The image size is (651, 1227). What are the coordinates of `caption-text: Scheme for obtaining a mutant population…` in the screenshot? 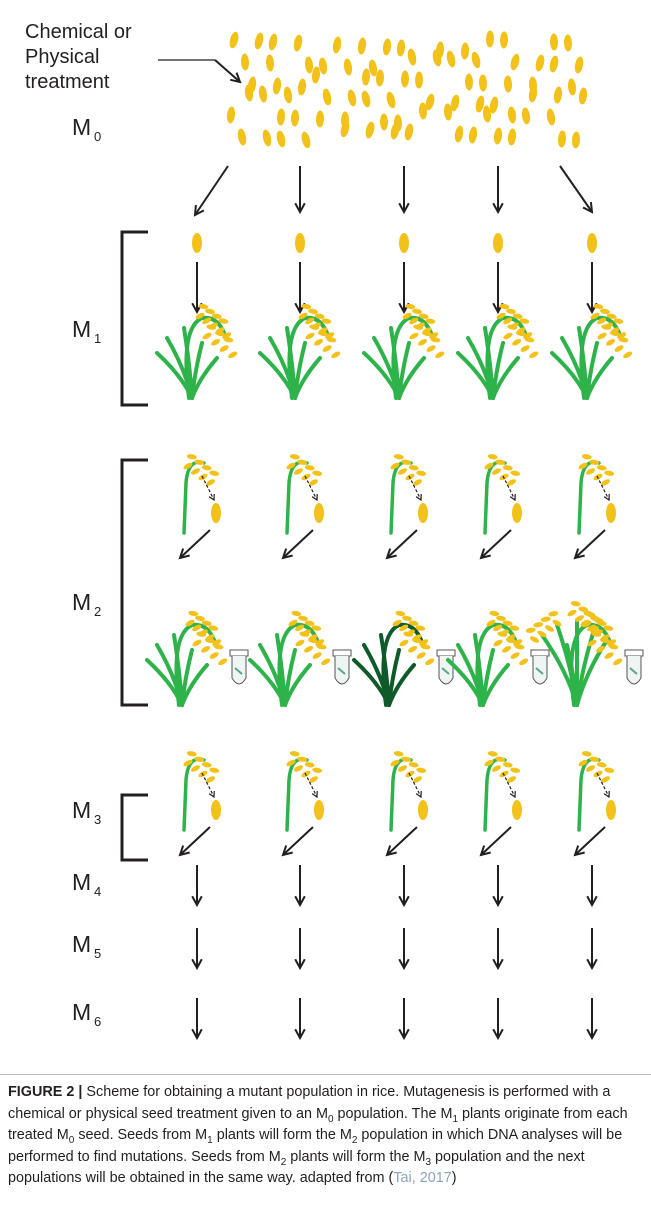 It's located at (309, 1103).